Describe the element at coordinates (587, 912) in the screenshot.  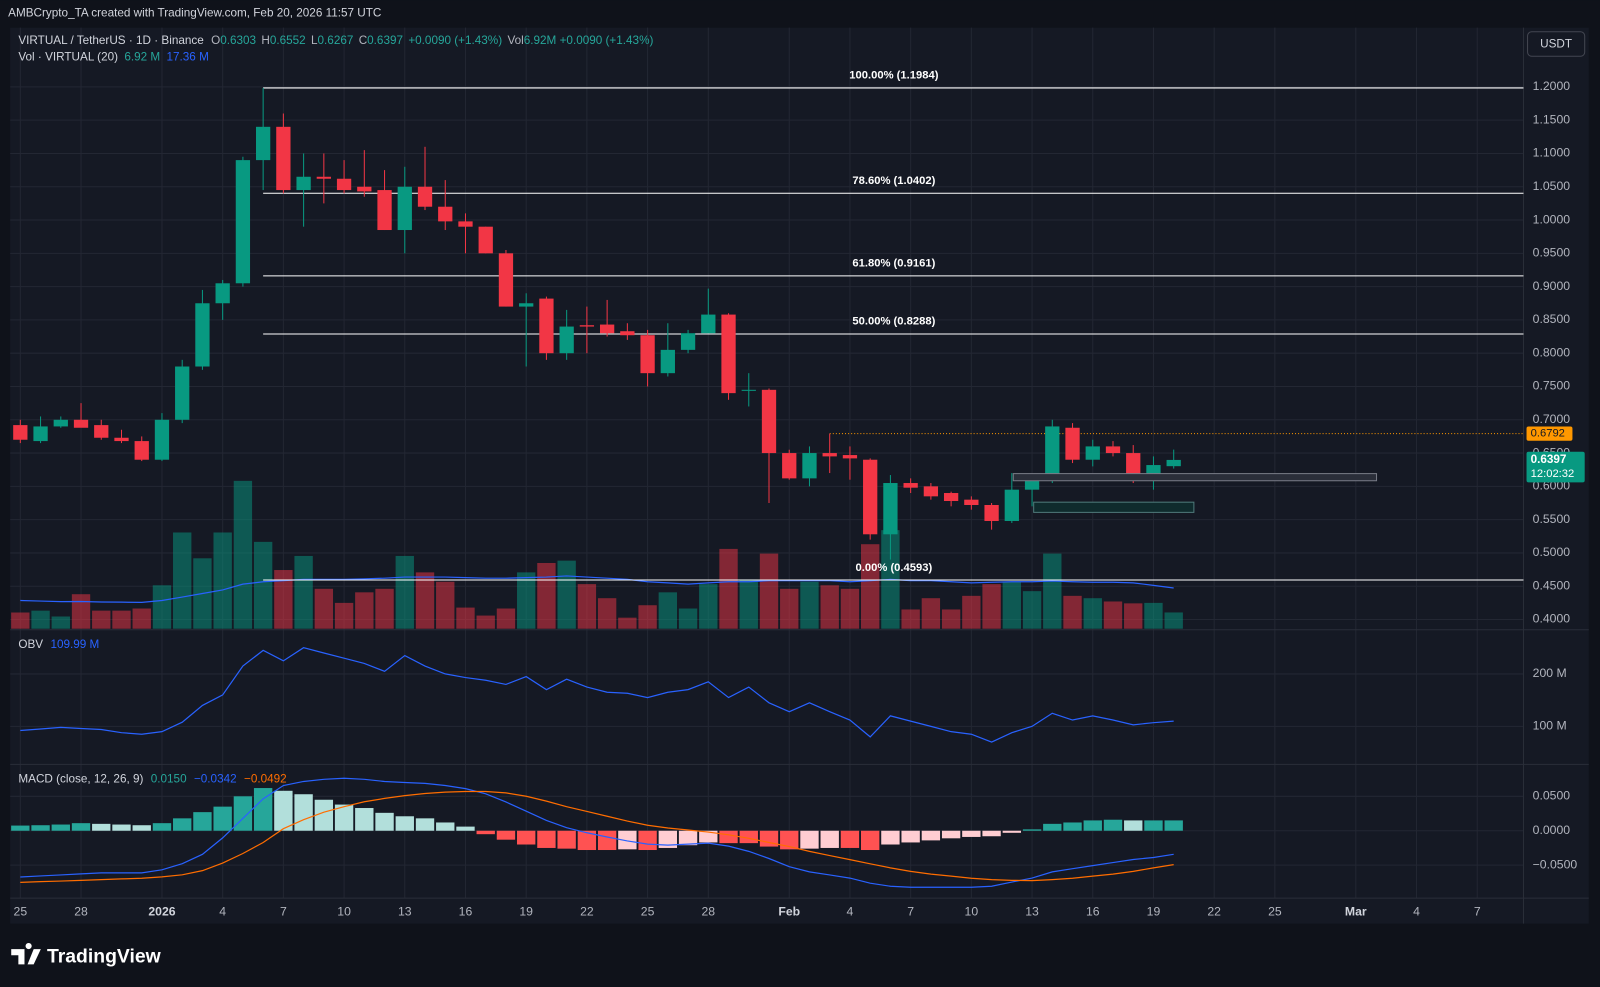
I see `x-tick-label: 22` at that location.